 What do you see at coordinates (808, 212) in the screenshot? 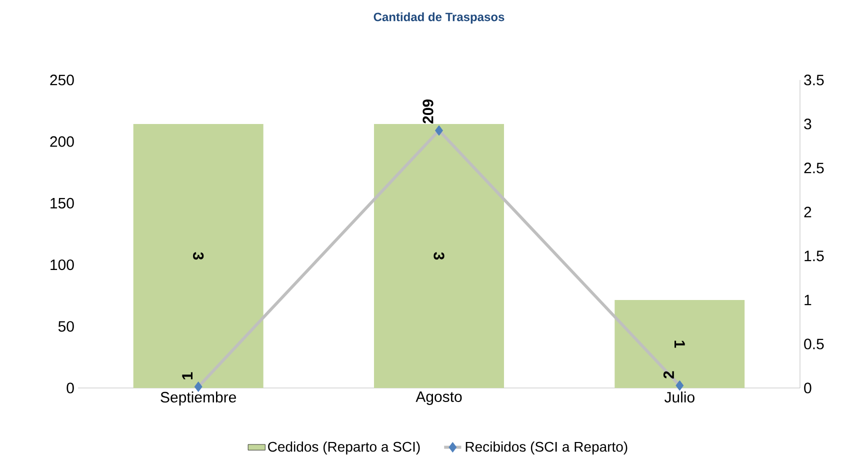
I see `y2-tick-label: 2` at bounding box center [808, 212].